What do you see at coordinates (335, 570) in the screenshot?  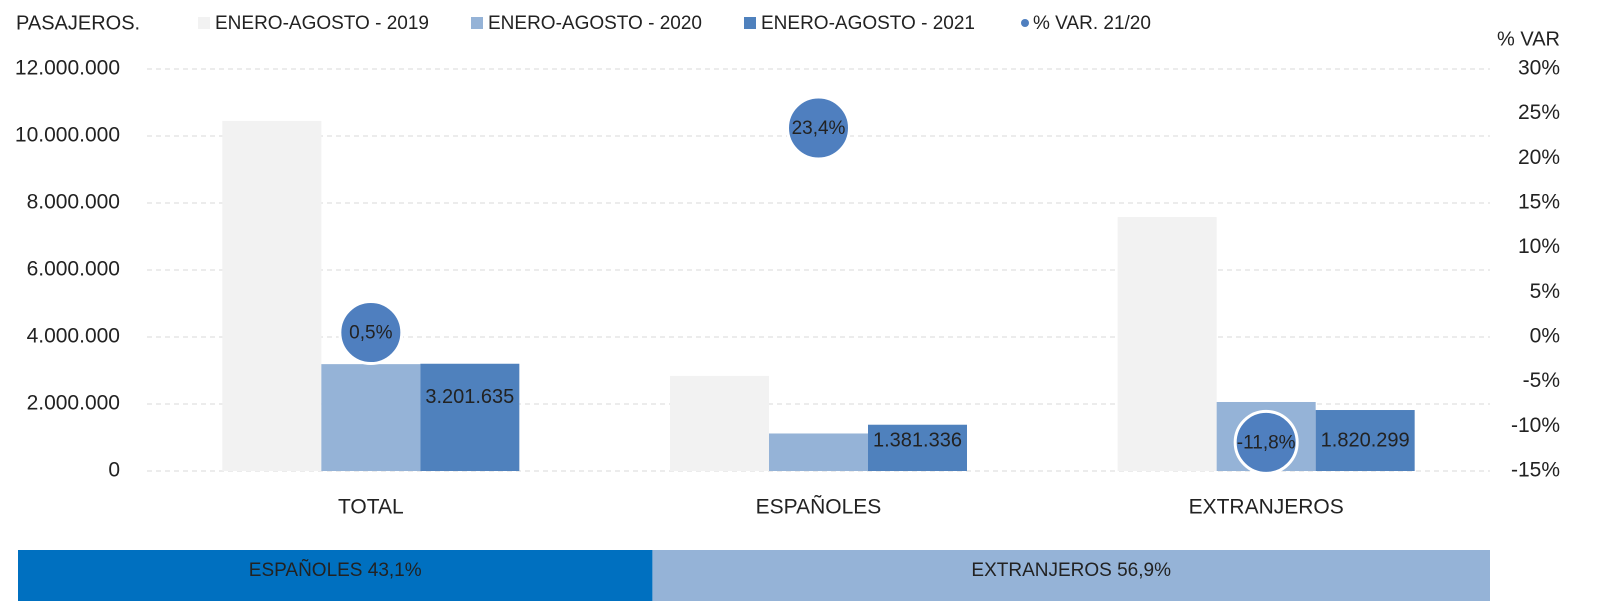 I see `share-label: ESPAÑOLES 43,1%` at bounding box center [335, 570].